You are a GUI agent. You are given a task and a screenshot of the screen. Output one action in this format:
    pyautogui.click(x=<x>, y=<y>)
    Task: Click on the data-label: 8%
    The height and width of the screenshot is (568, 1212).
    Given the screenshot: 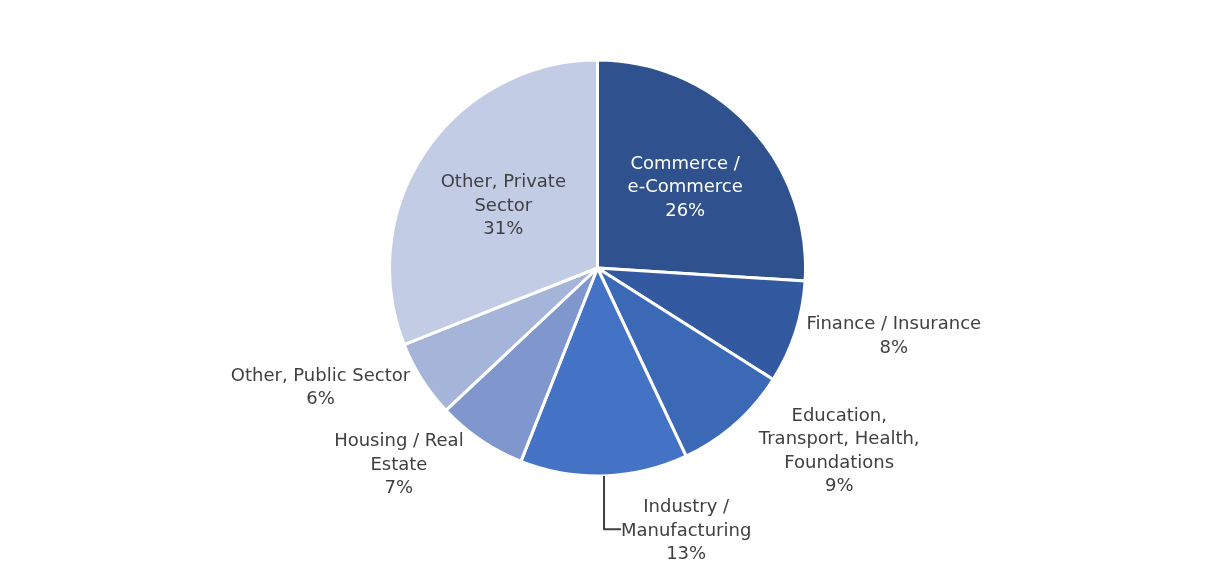 What is the action you would take?
    pyautogui.click(x=894, y=346)
    